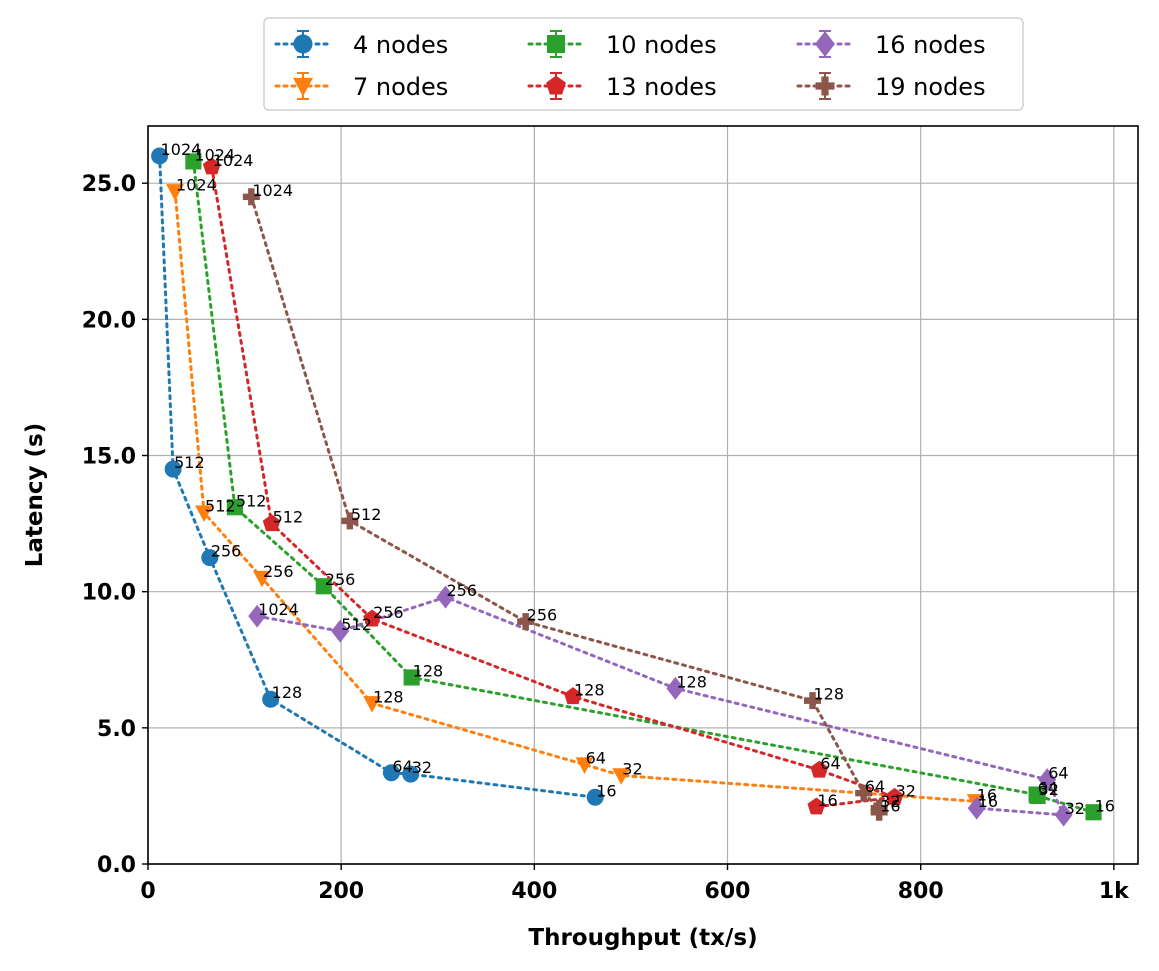 The height and width of the screenshot is (971, 1159). What do you see at coordinates (400, 87) in the screenshot?
I see `legend-label-7-nodes: 7 nodes` at bounding box center [400, 87].